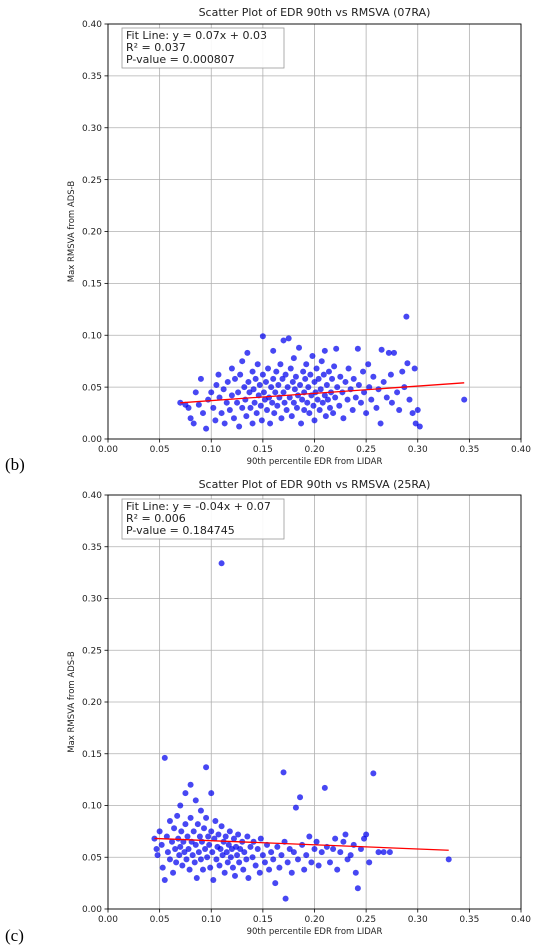 The image size is (550, 952). What do you see at coordinates (72, 702) in the screenshot?
I see `y-axis-label: Max RMSVA from ADS-B` at bounding box center [72, 702].